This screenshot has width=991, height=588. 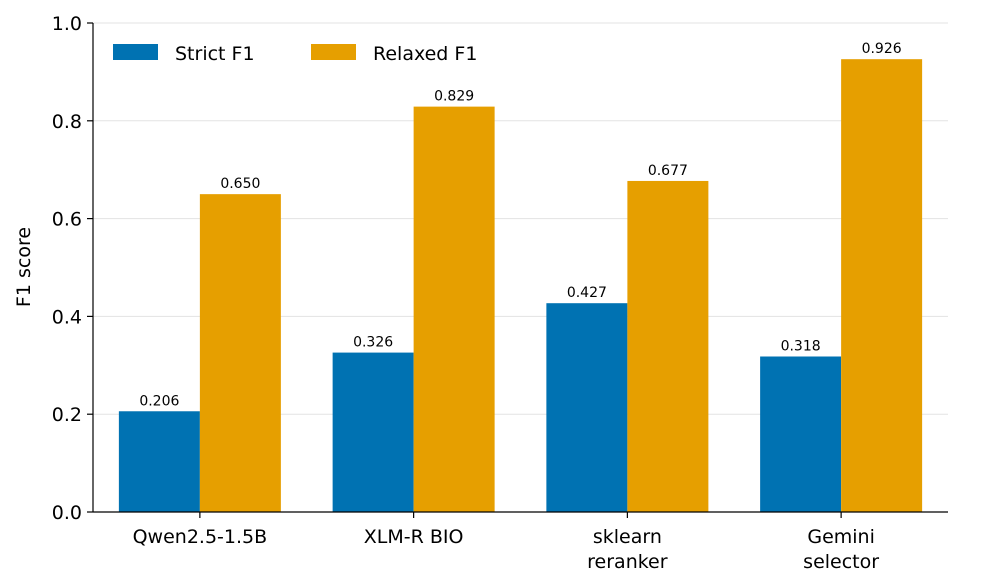 What do you see at coordinates (373, 343) in the screenshot?
I see `bar-value-label: 0.326` at bounding box center [373, 343].